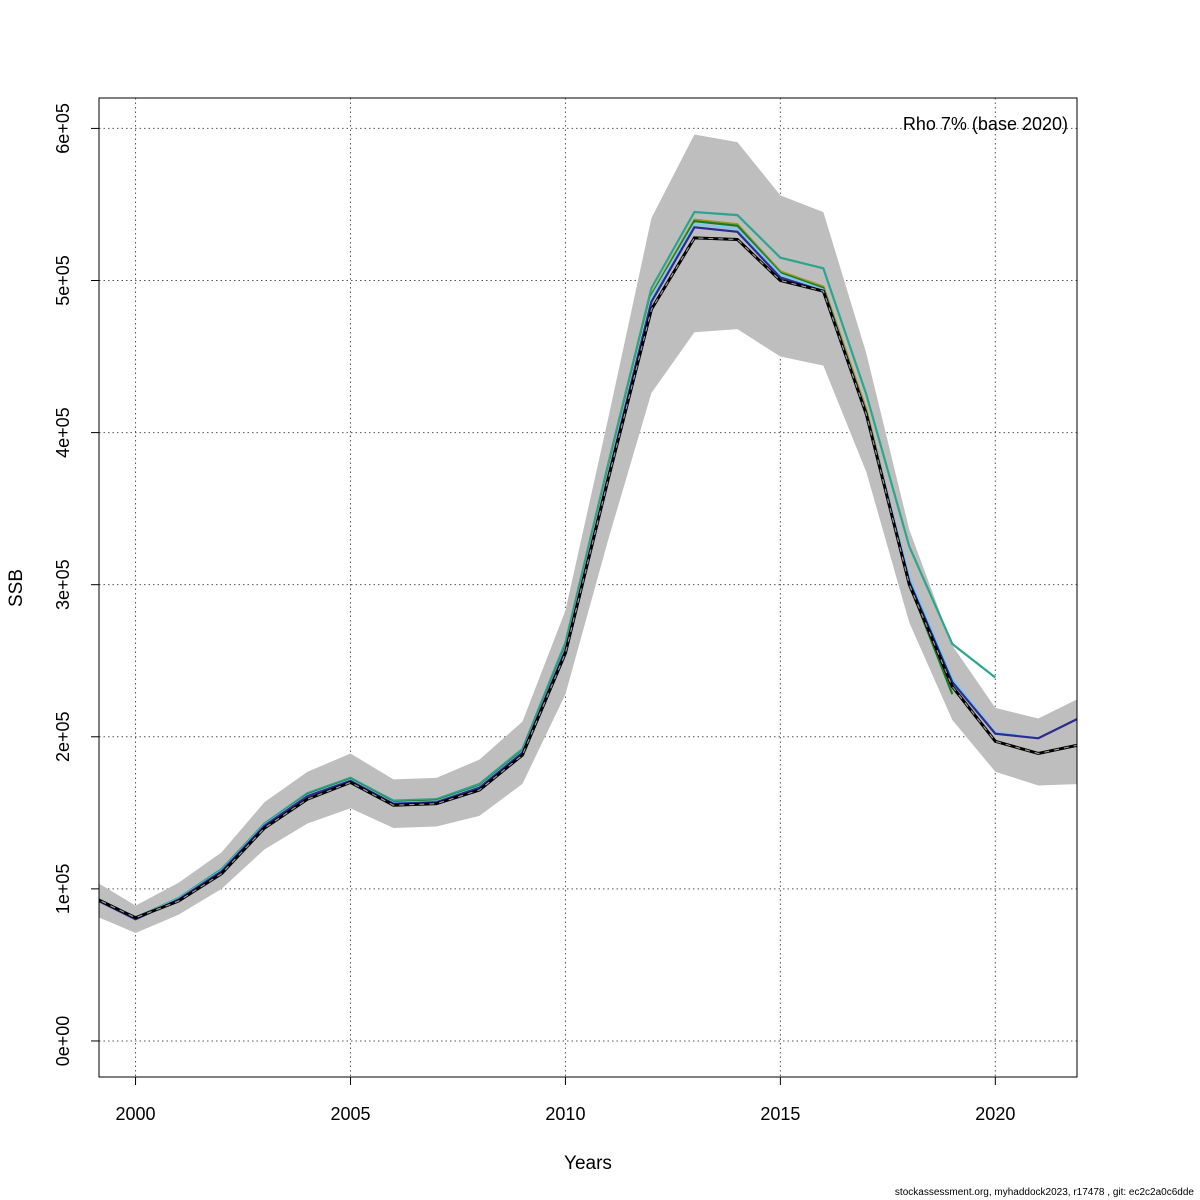 The height and width of the screenshot is (1200, 1200). Describe the element at coordinates (565, 1114) in the screenshot. I see `x-tick-label: 2010` at that location.